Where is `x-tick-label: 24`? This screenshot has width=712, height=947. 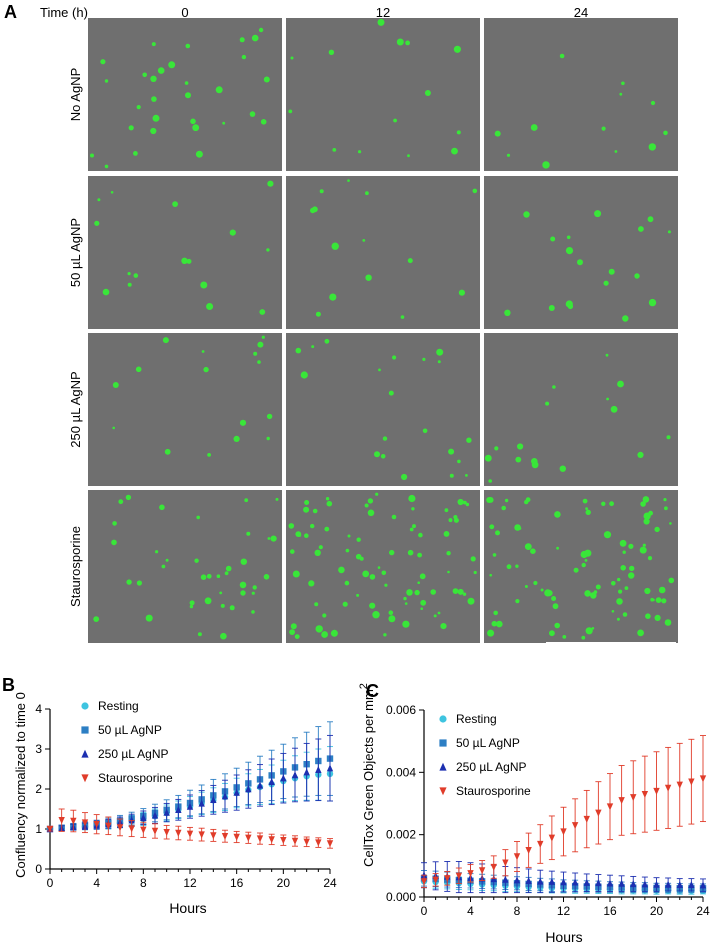 x-tick-label: 24 is located at coordinates (703, 911).